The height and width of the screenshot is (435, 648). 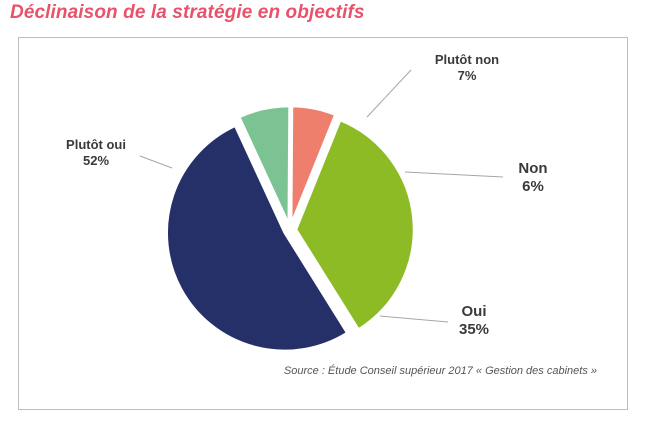 I want to click on chart-title: Déclinaison de la stratégie en objectifs, so click(x=187, y=12).